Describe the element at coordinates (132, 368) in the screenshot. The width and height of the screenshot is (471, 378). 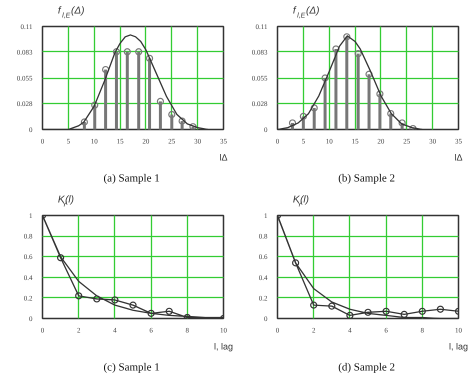
I see `text: (c) Sample 1` at that location.